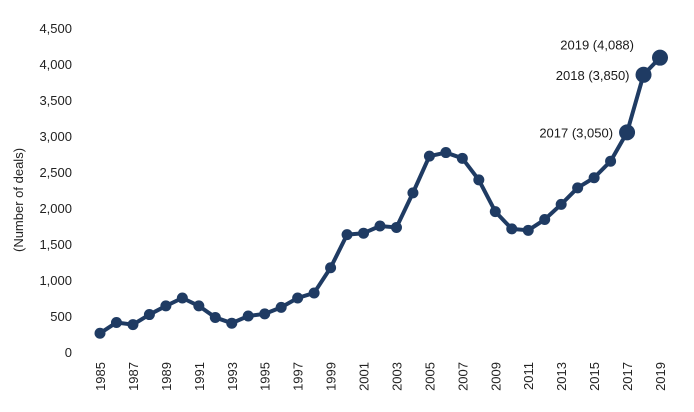  I want to click on x-tick-label: 2005, so click(429, 376).